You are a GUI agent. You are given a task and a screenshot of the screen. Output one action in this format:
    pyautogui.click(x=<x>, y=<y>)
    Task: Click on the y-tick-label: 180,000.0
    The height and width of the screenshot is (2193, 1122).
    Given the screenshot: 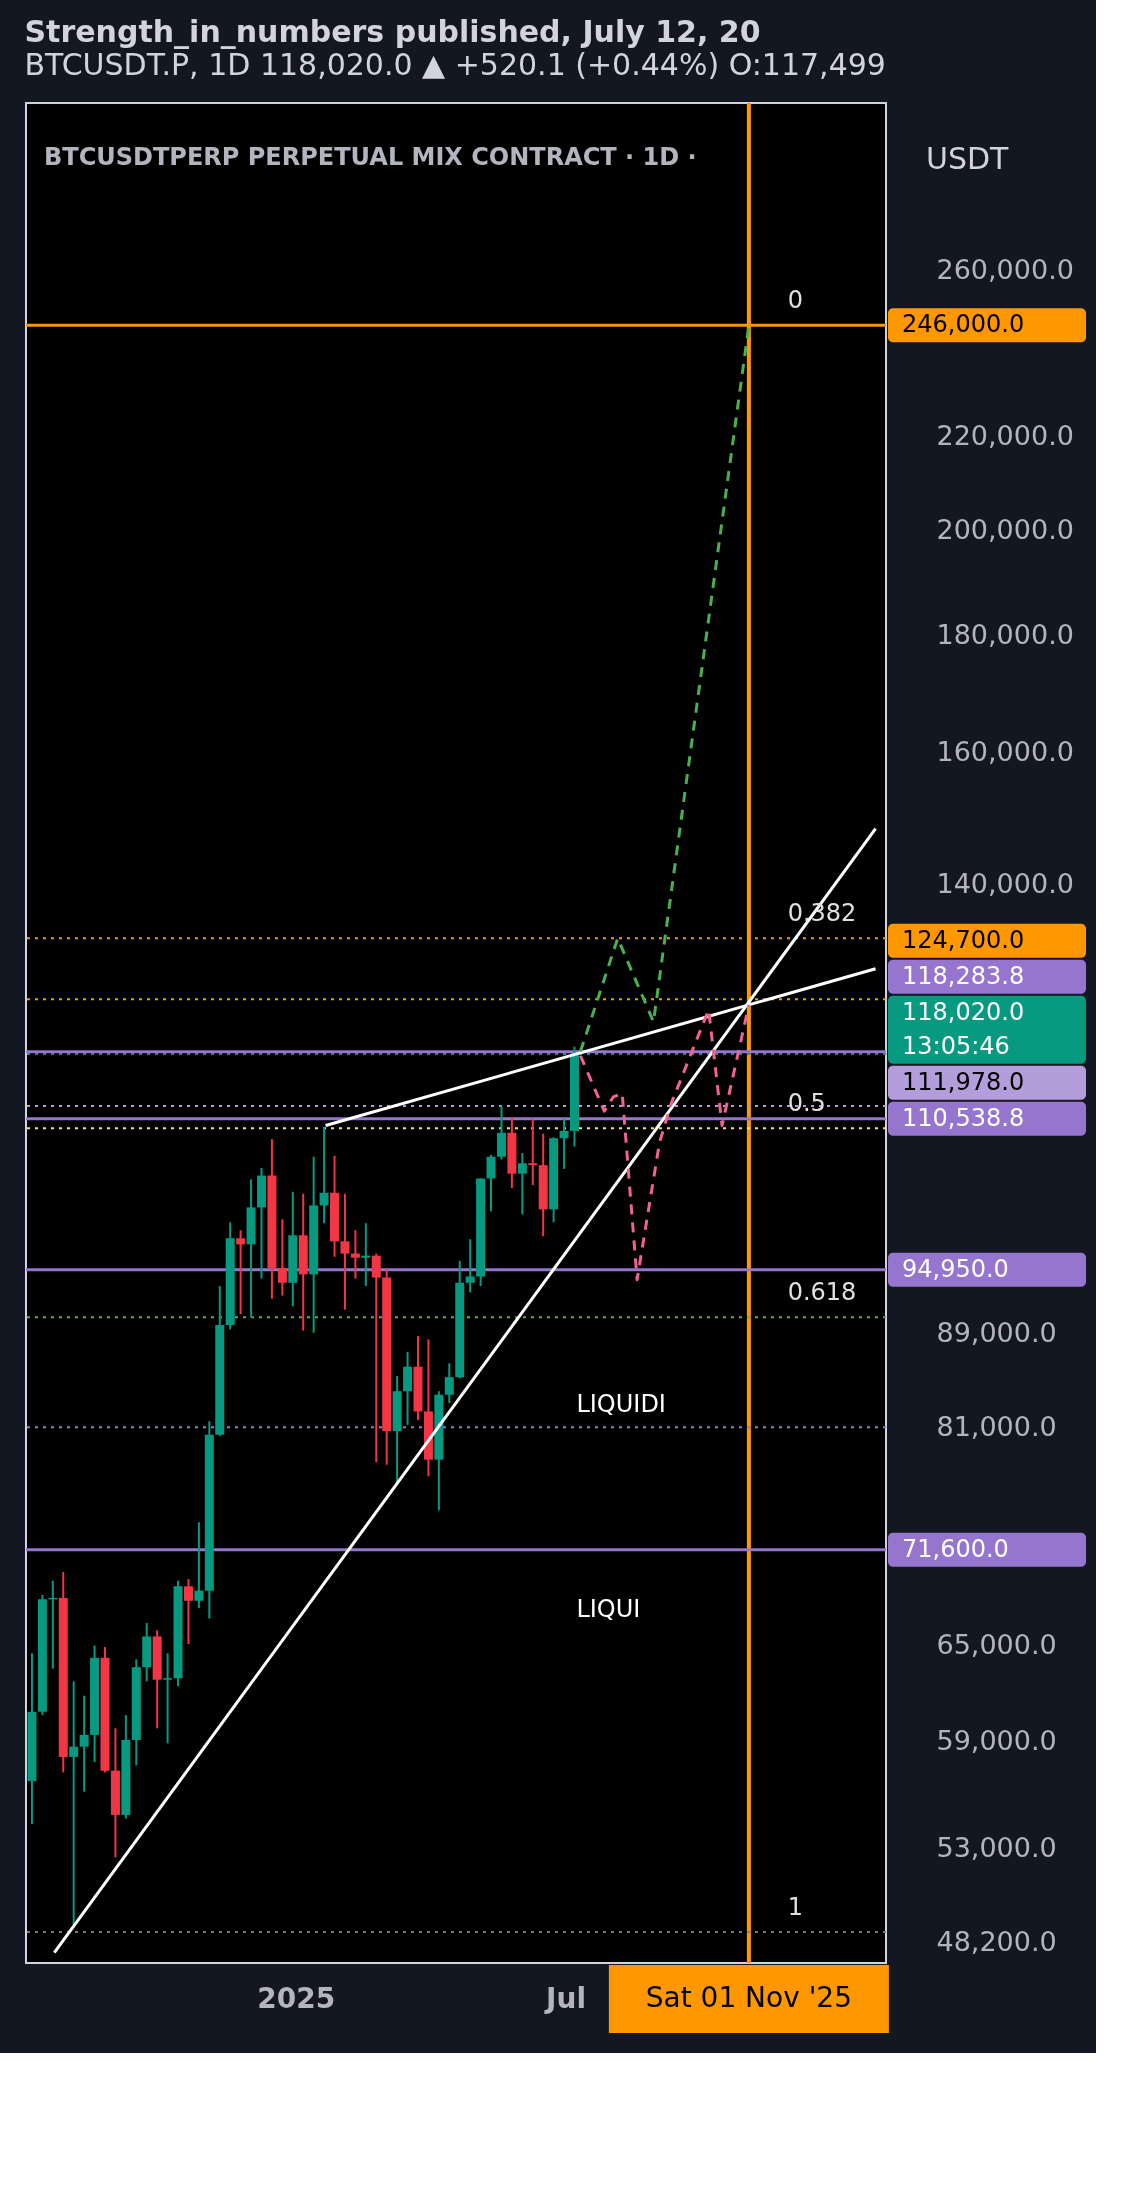 What is the action you would take?
    pyautogui.click(x=1005, y=634)
    